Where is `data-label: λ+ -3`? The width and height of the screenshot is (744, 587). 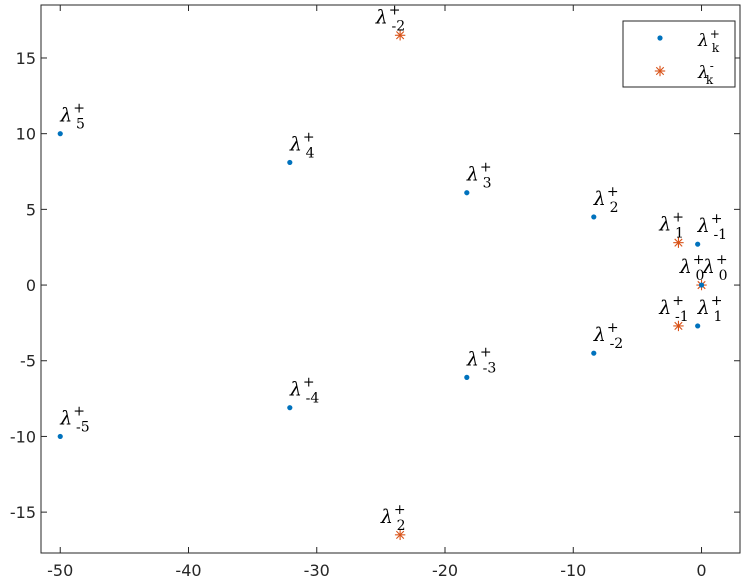
data-label: λ+ -3 is located at coordinates (481, 360).